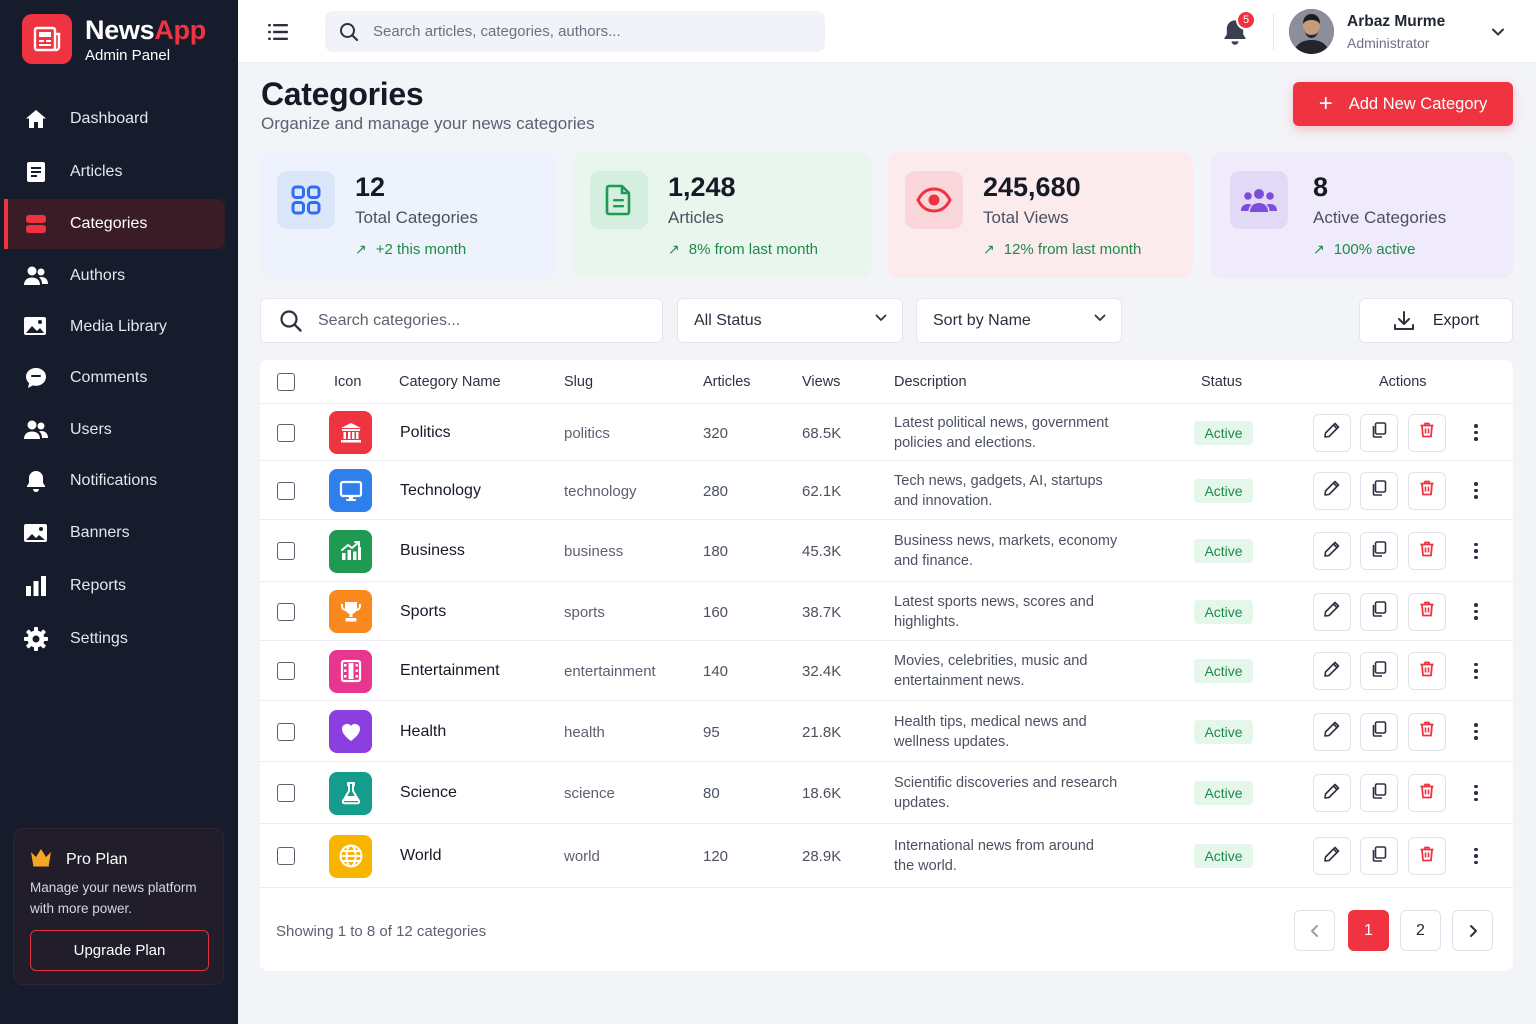  What do you see at coordinates (114, 533) in the screenshot?
I see `sidebar-item-banners: Banners` at bounding box center [114, 533].